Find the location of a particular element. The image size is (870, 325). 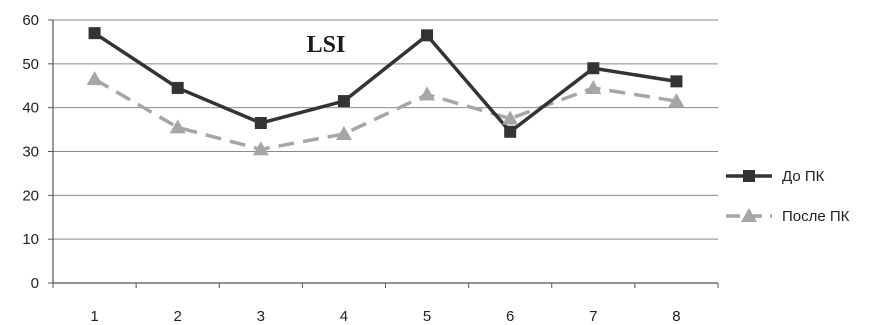

y-tick-label: 50 is located at coordinates (30, 64).